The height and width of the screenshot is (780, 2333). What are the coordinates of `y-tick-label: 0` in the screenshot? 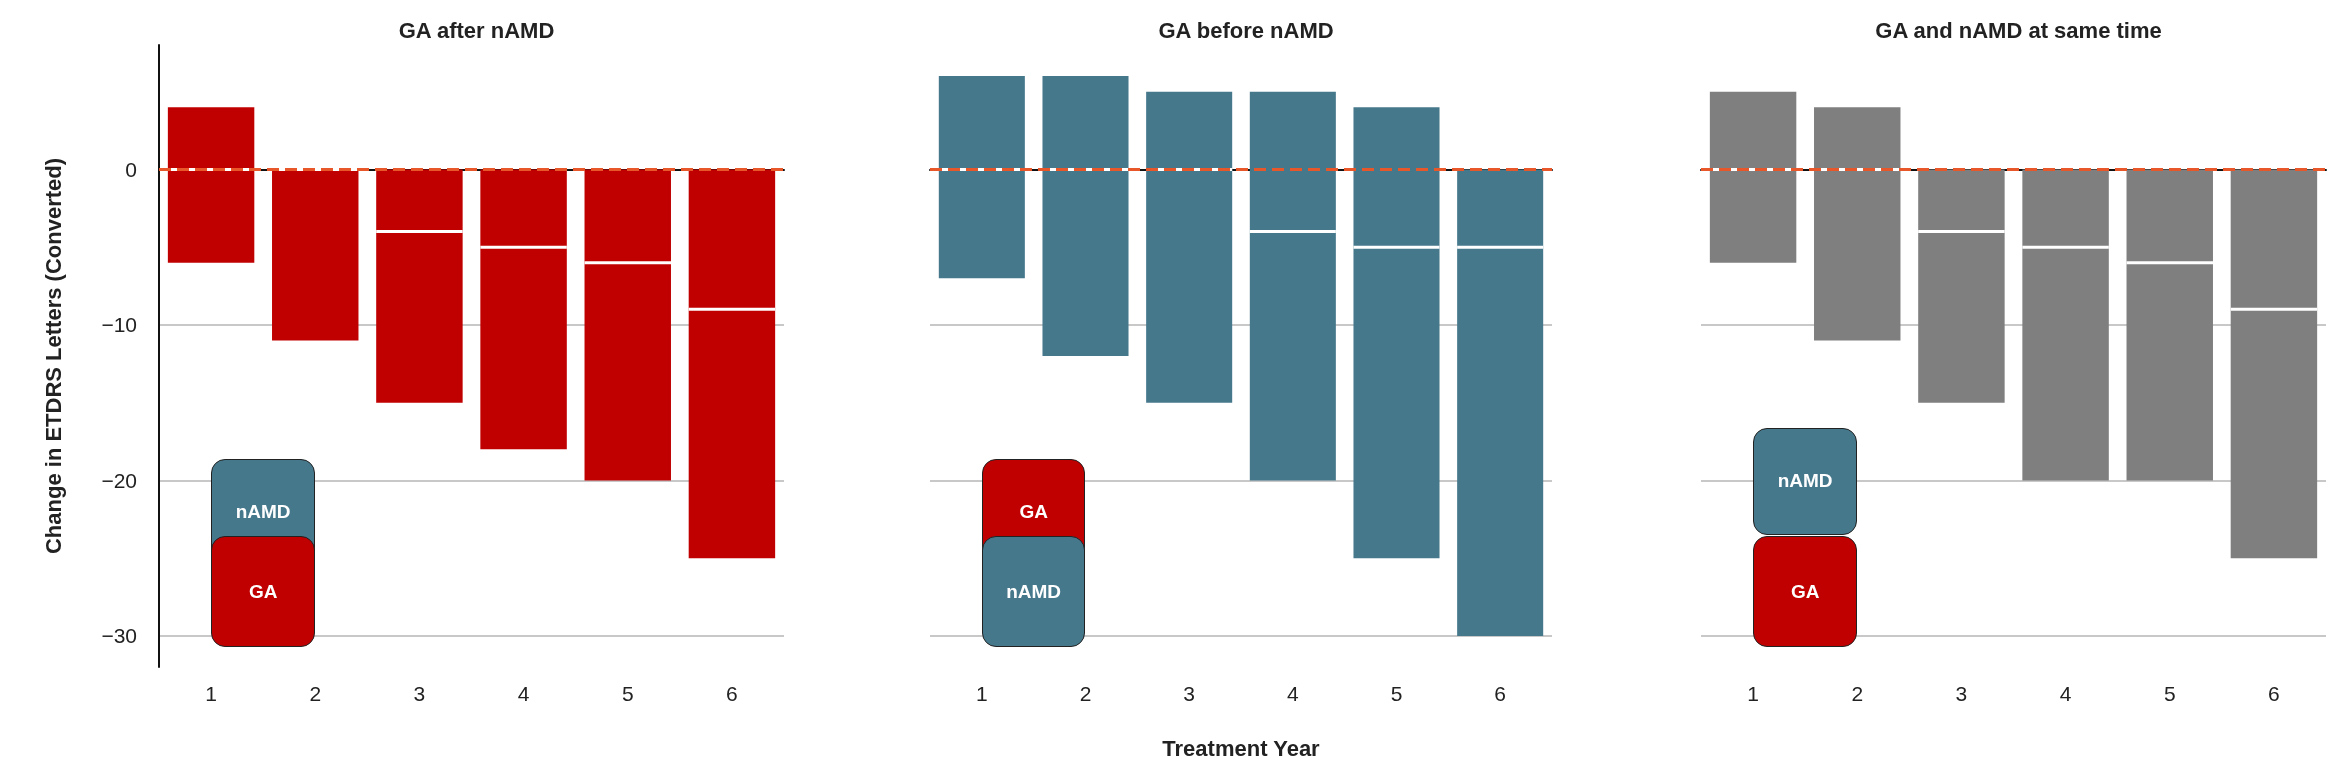 It's located at (131, 169).